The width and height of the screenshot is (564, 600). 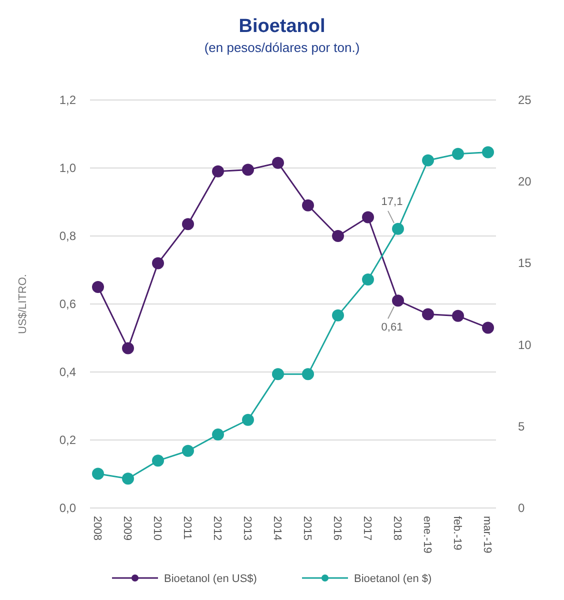 I want to click on x-tick-label: 2016, so click(x=337, y=528).